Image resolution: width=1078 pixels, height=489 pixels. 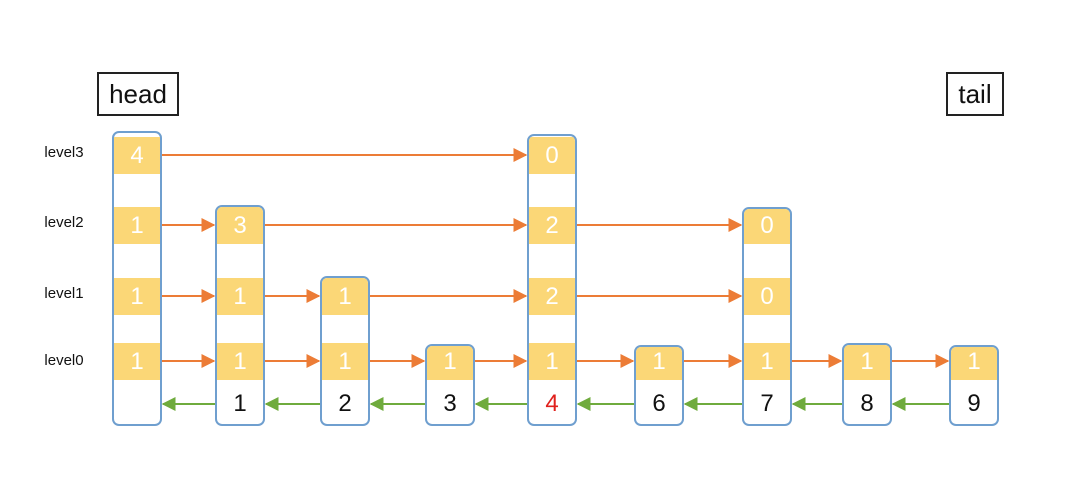 What do you see at coordinates (552, 296) in the screenshot?
I see `level1-span-cell: 2` at bounding box center [552, 296].